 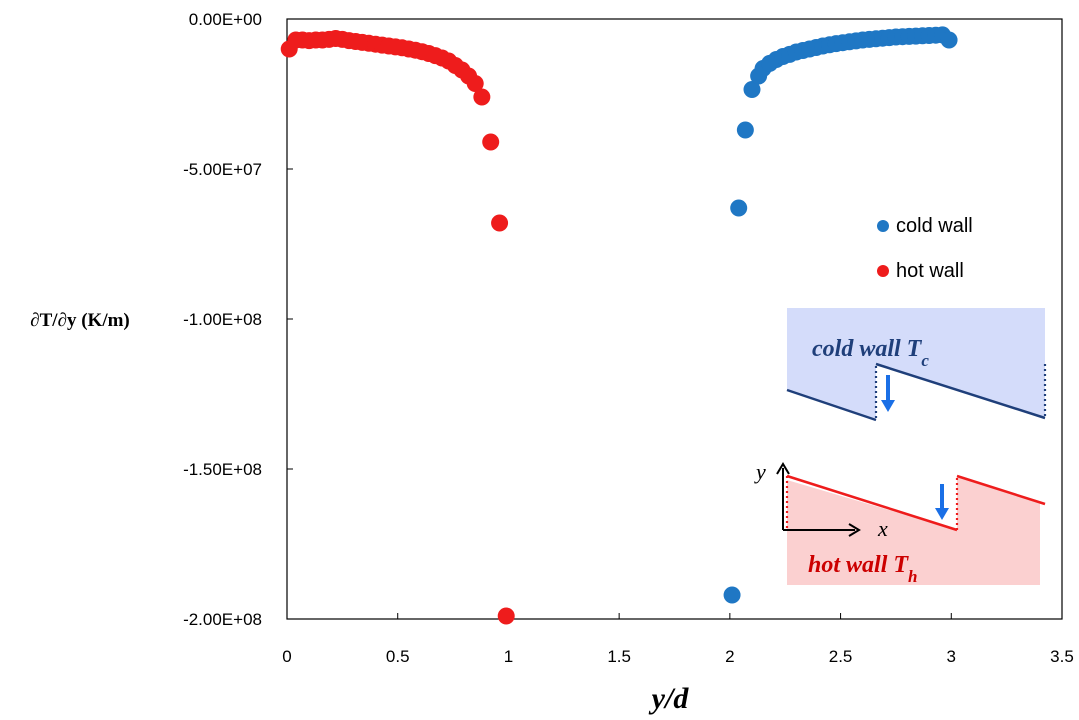 What do you see at coordinates (854, 530) in the screenshot?
I see `inset-x-arrowhead` at bounding box center [854, 530].